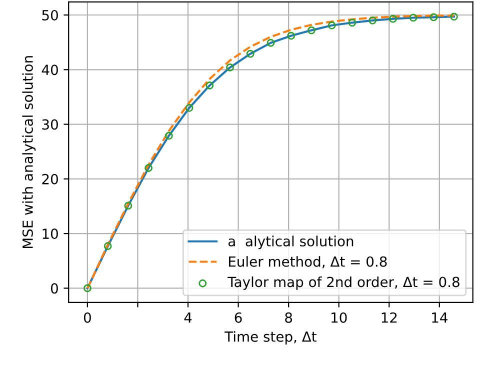  Describe the element at coordinates (87, 317) in the screenshot. I see `x-tick-label: 0` at that location.